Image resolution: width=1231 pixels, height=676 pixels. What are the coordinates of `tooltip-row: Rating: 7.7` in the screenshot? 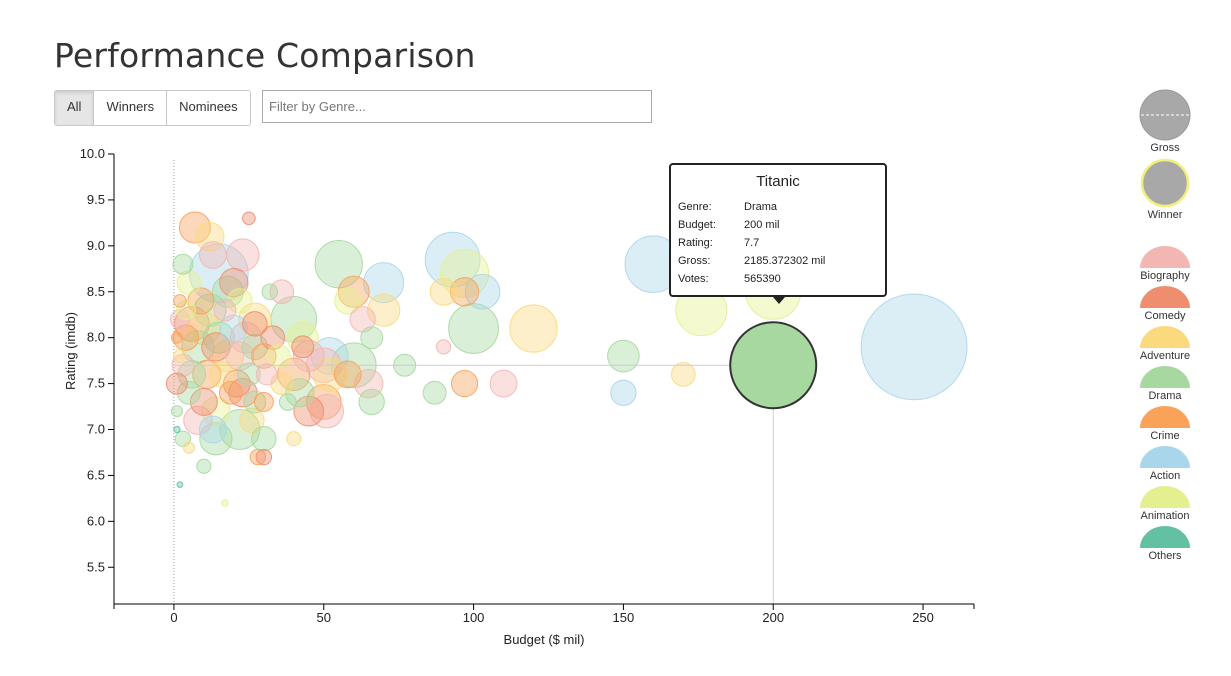 It's located at (751, 243).